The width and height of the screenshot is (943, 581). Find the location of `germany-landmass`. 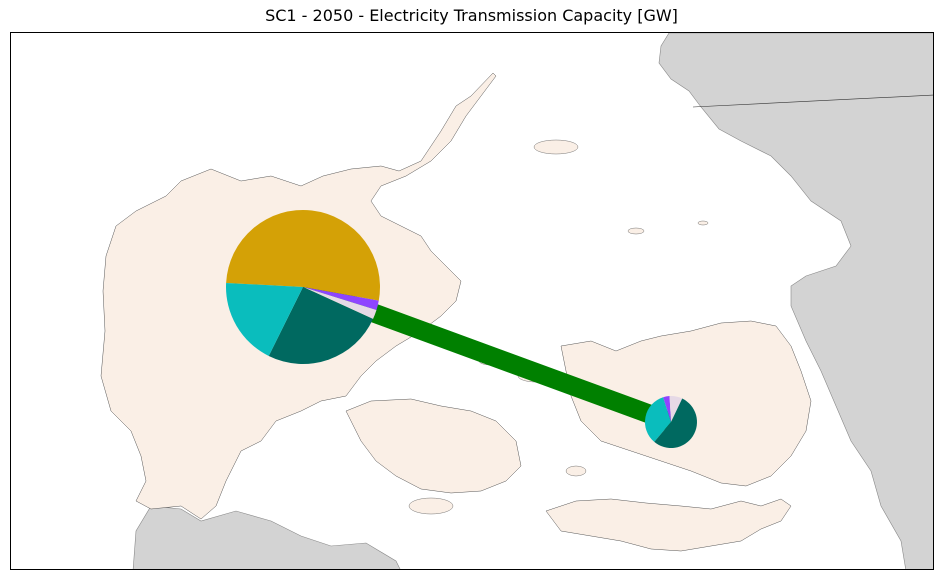

germany-landmass is located at coordinates (266, 537).